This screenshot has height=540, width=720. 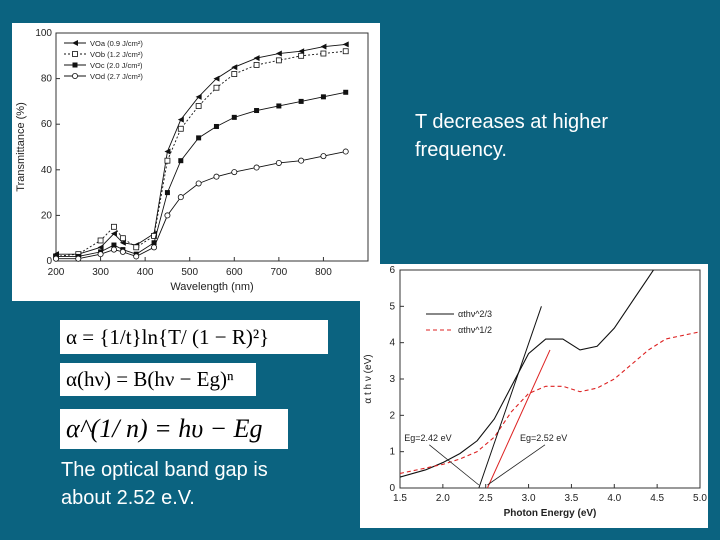 What do you see at coordinates (392, 270) in the screenshot?
I see `y-tick-label: 6` at bounding box center [392, 270].